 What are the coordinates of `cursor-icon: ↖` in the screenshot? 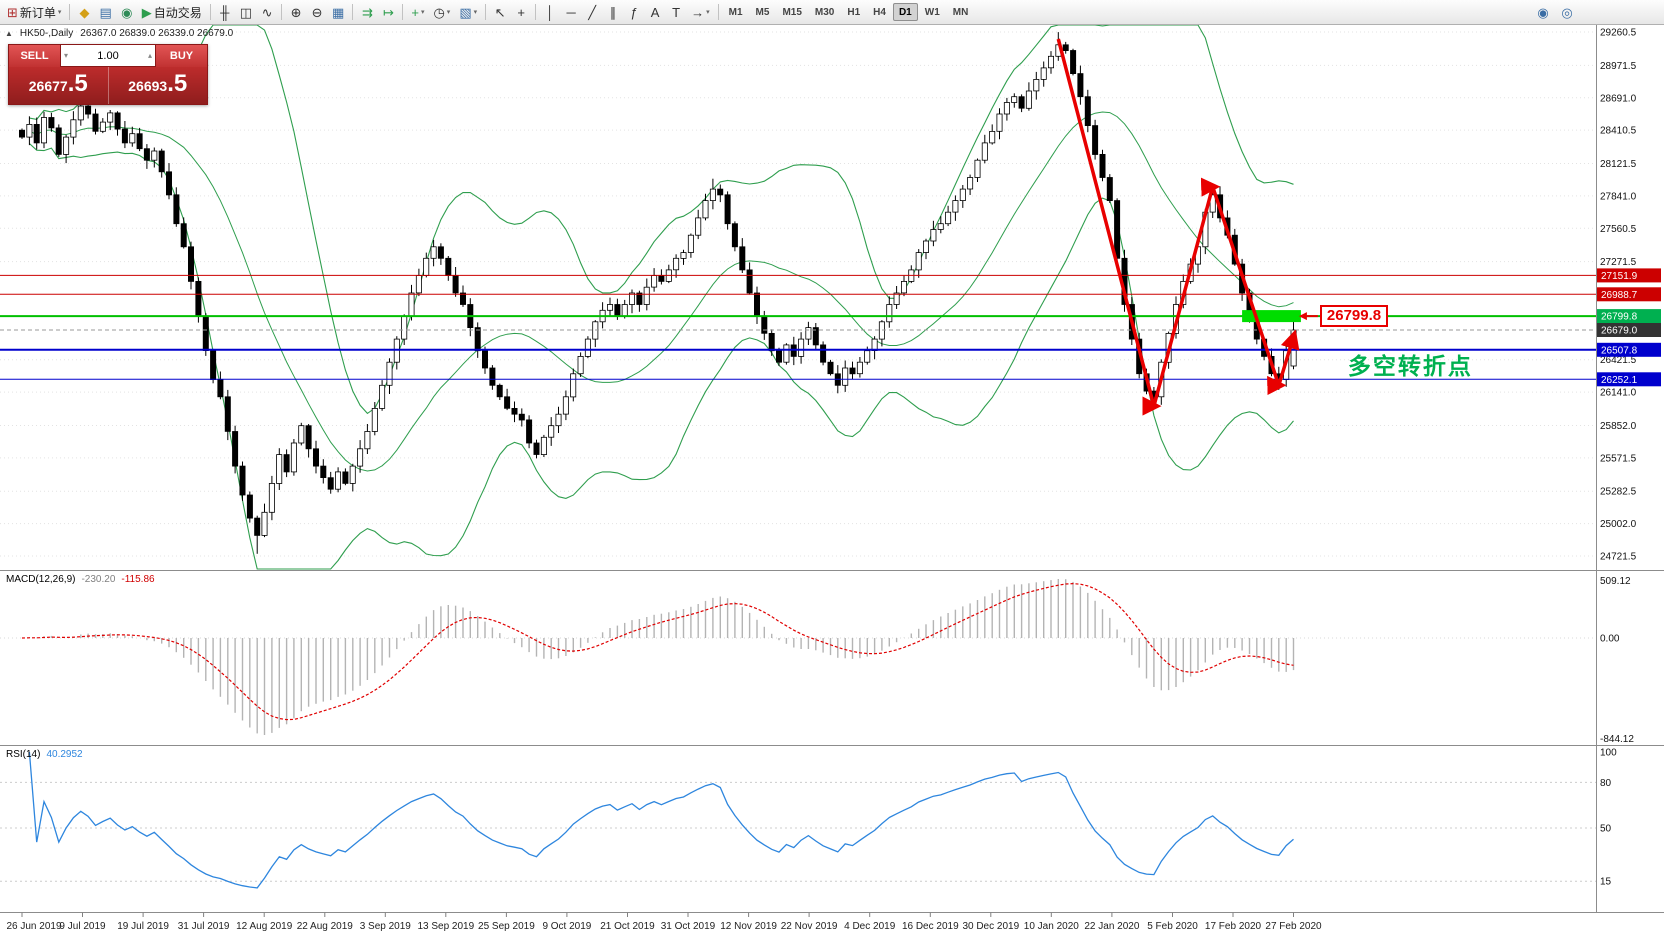 It's located at (500, 12).